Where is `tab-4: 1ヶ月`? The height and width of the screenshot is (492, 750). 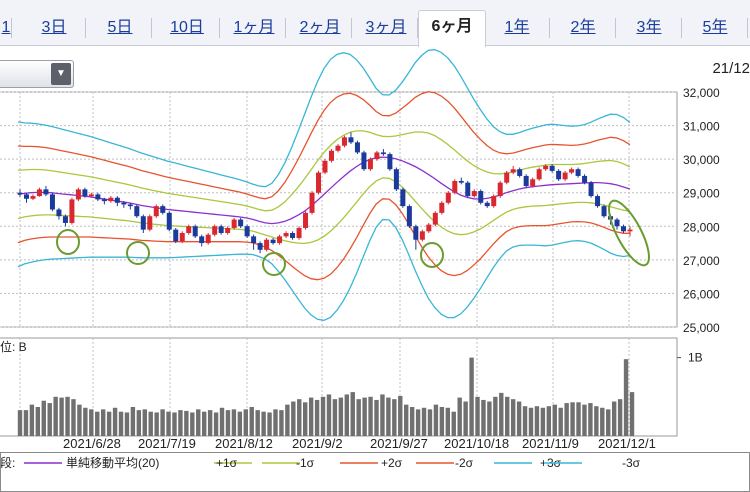
tab-4: 1ヶ月 is located at coordinates (254, 28).